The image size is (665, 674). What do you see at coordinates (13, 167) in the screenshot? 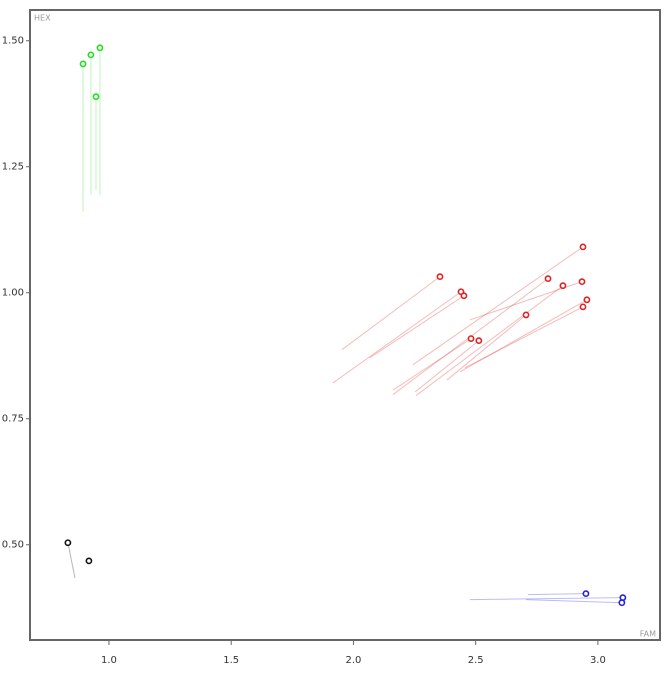
I see `y-tick-label: 1.25` at bounding box center [13, 167].